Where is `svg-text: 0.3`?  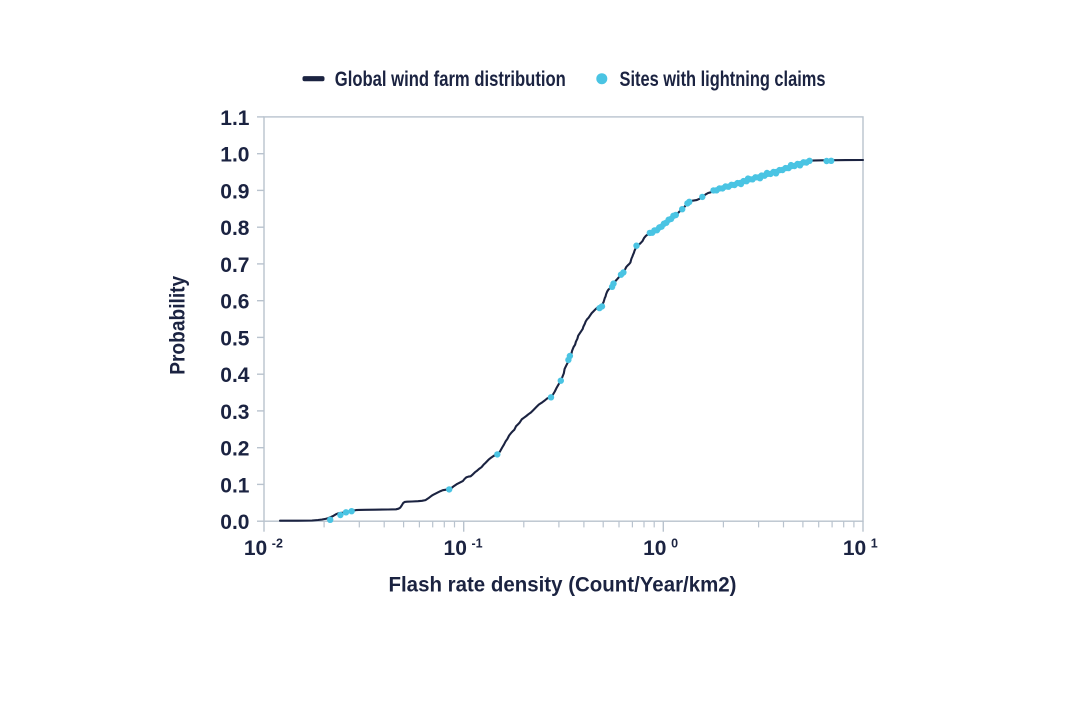 svg-text: 0.3 is located at coordinates (234, 412).